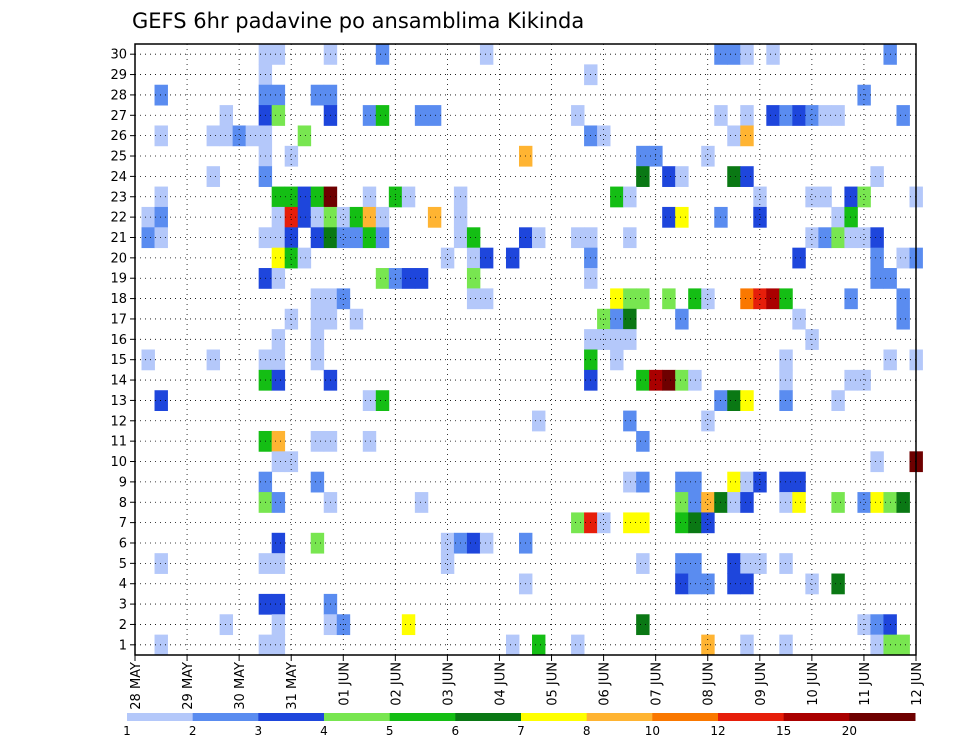 This screenshot has width=960, height=742. I want to click on colorbar-label: 7, so click(521, 731).